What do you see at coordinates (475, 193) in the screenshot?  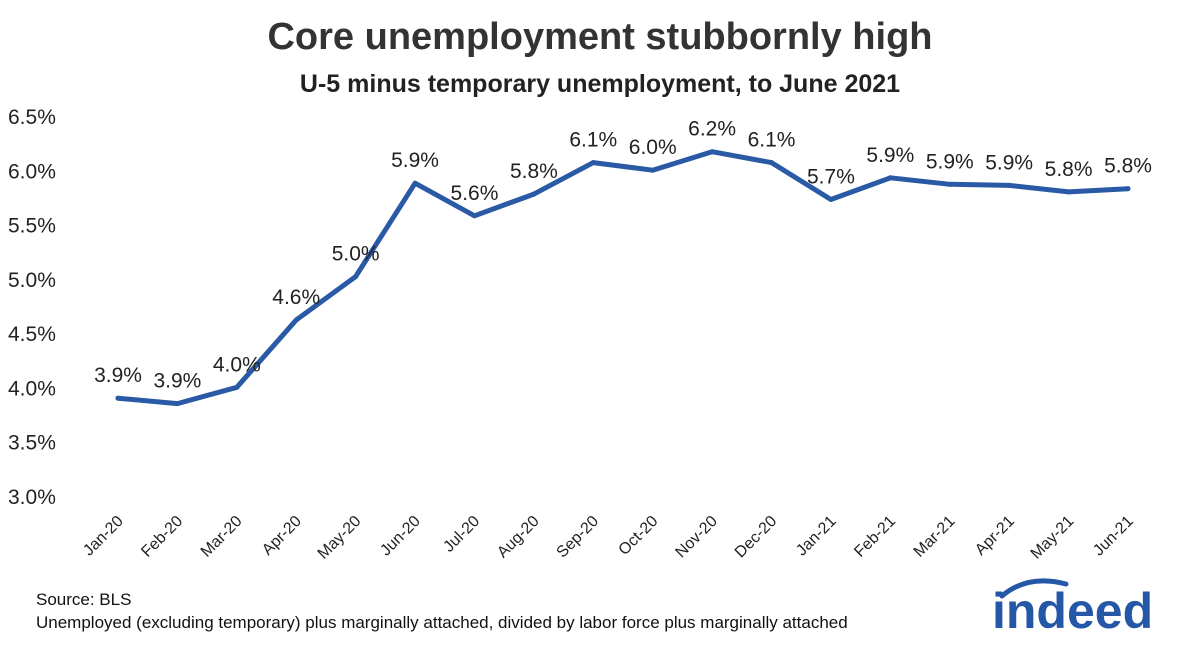 I see `data-label: 5.6%` at bounding box center [475, 193].